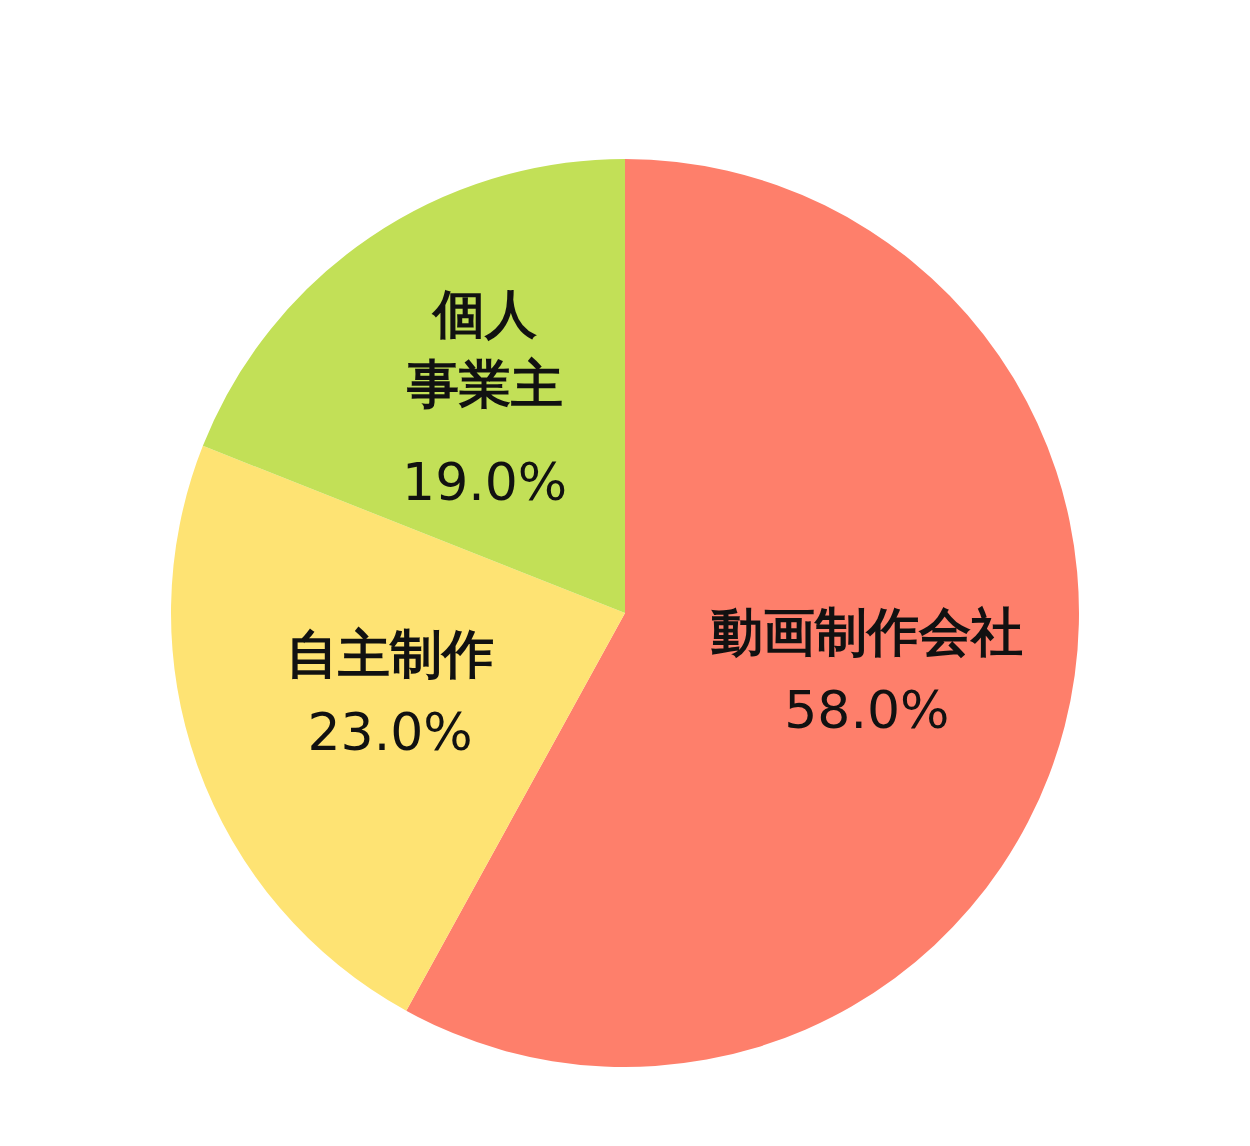 This screenshot has width=1250, height=1146. Describe the element at coordinates (484, 348) in the screenshot. I see `slice-label: 個人事業主` at that location.